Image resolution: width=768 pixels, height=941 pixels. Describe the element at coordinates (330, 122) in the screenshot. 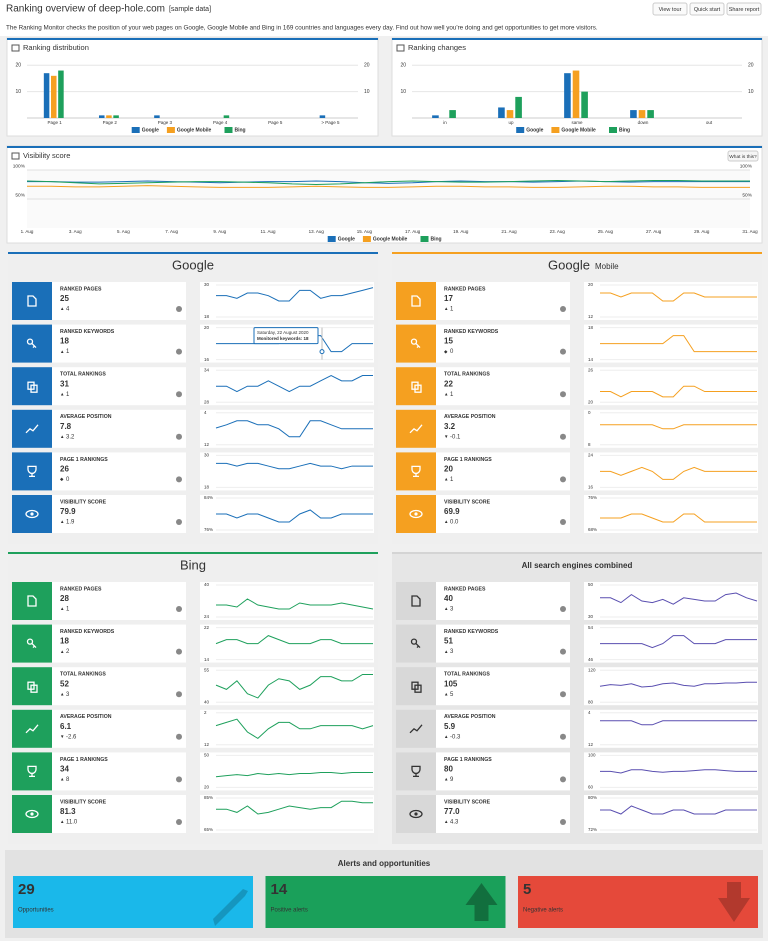

I see `x-tick-label: > Page 5` at that location.